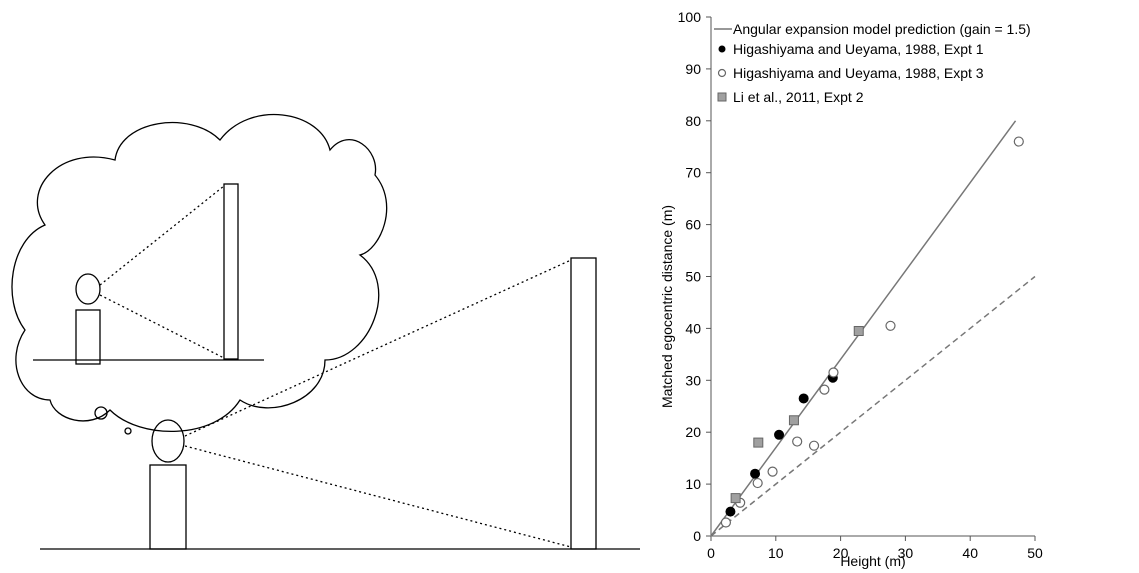  I want to click on legend-label-series-2: Higashiyama and Ueyama, 1988, Expt 3, so click(858, 73).